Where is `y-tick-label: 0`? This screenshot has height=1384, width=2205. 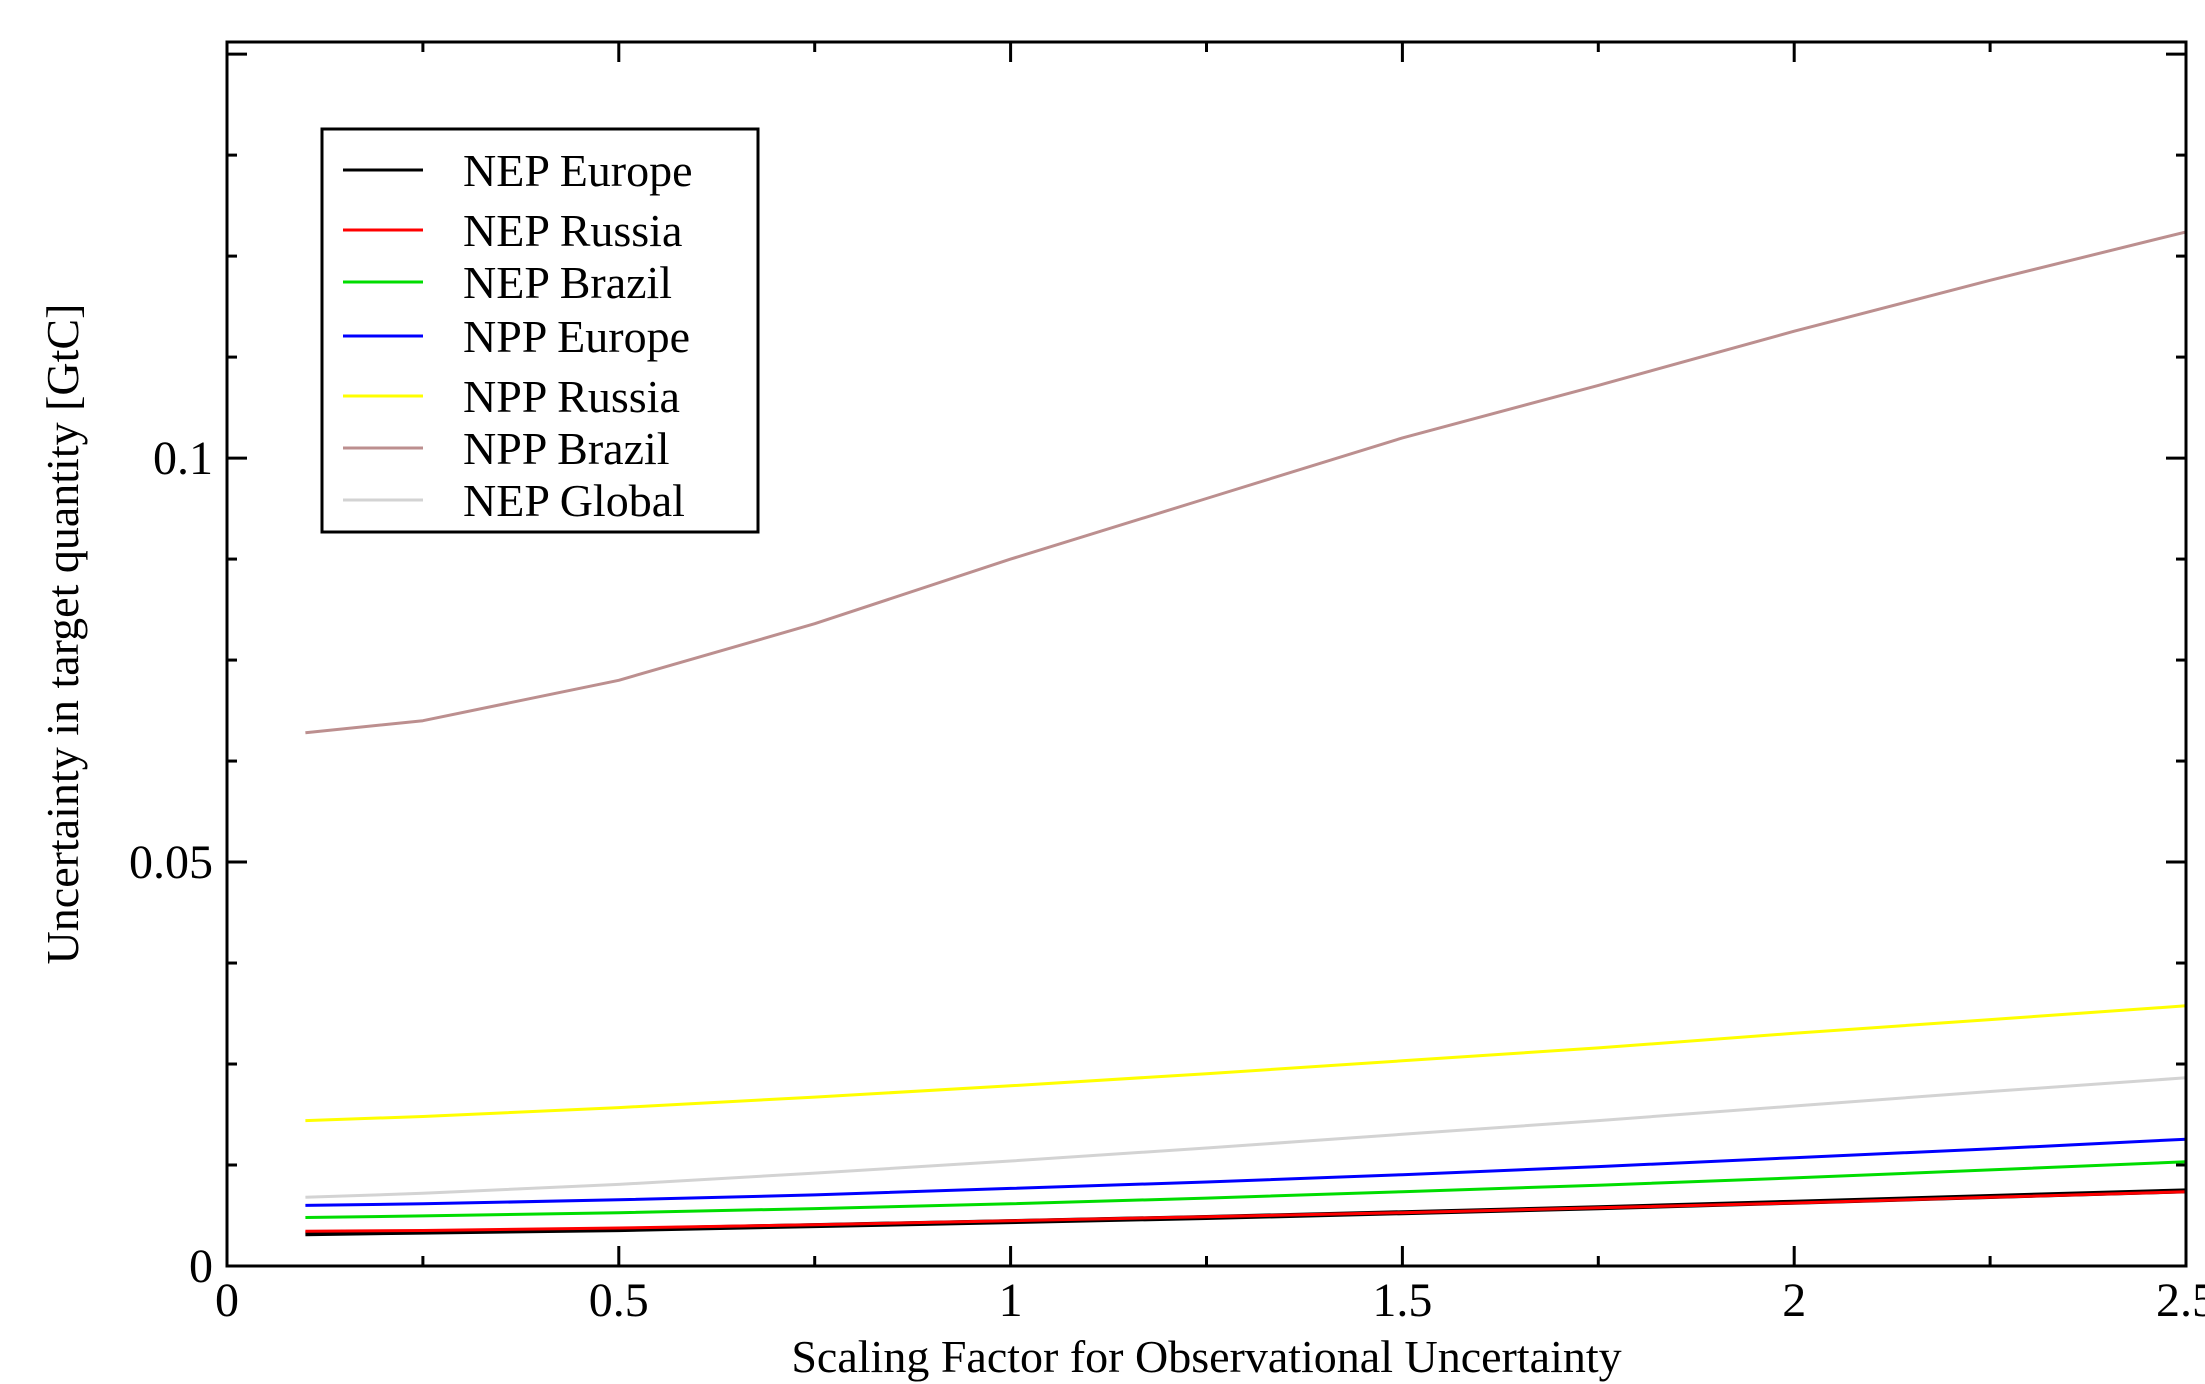
y-tick-label: 0 is located at coordinates (201, 1266).